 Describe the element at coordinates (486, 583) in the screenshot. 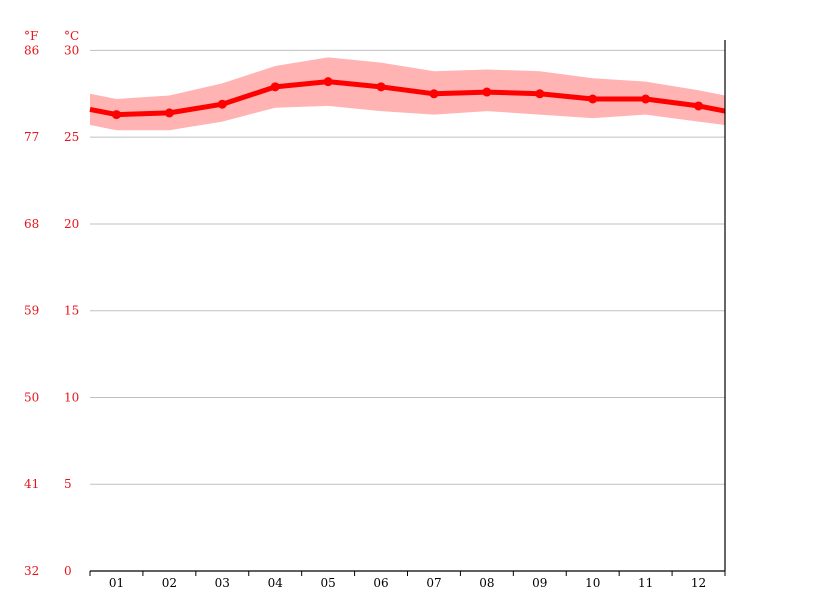

I see `x-tick-label: 08` at that location.